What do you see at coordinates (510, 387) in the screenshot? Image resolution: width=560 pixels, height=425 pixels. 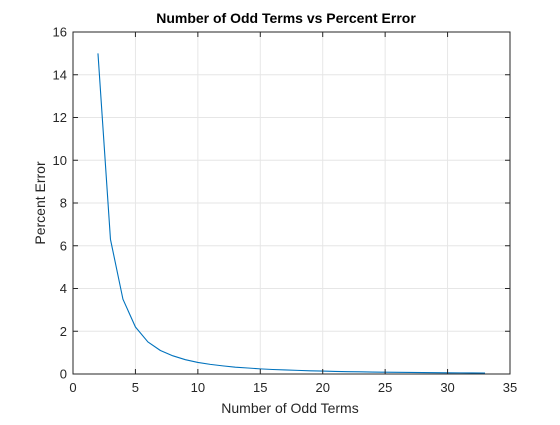 I see `x-tick-label: 35` at bounding box center [510, 387].